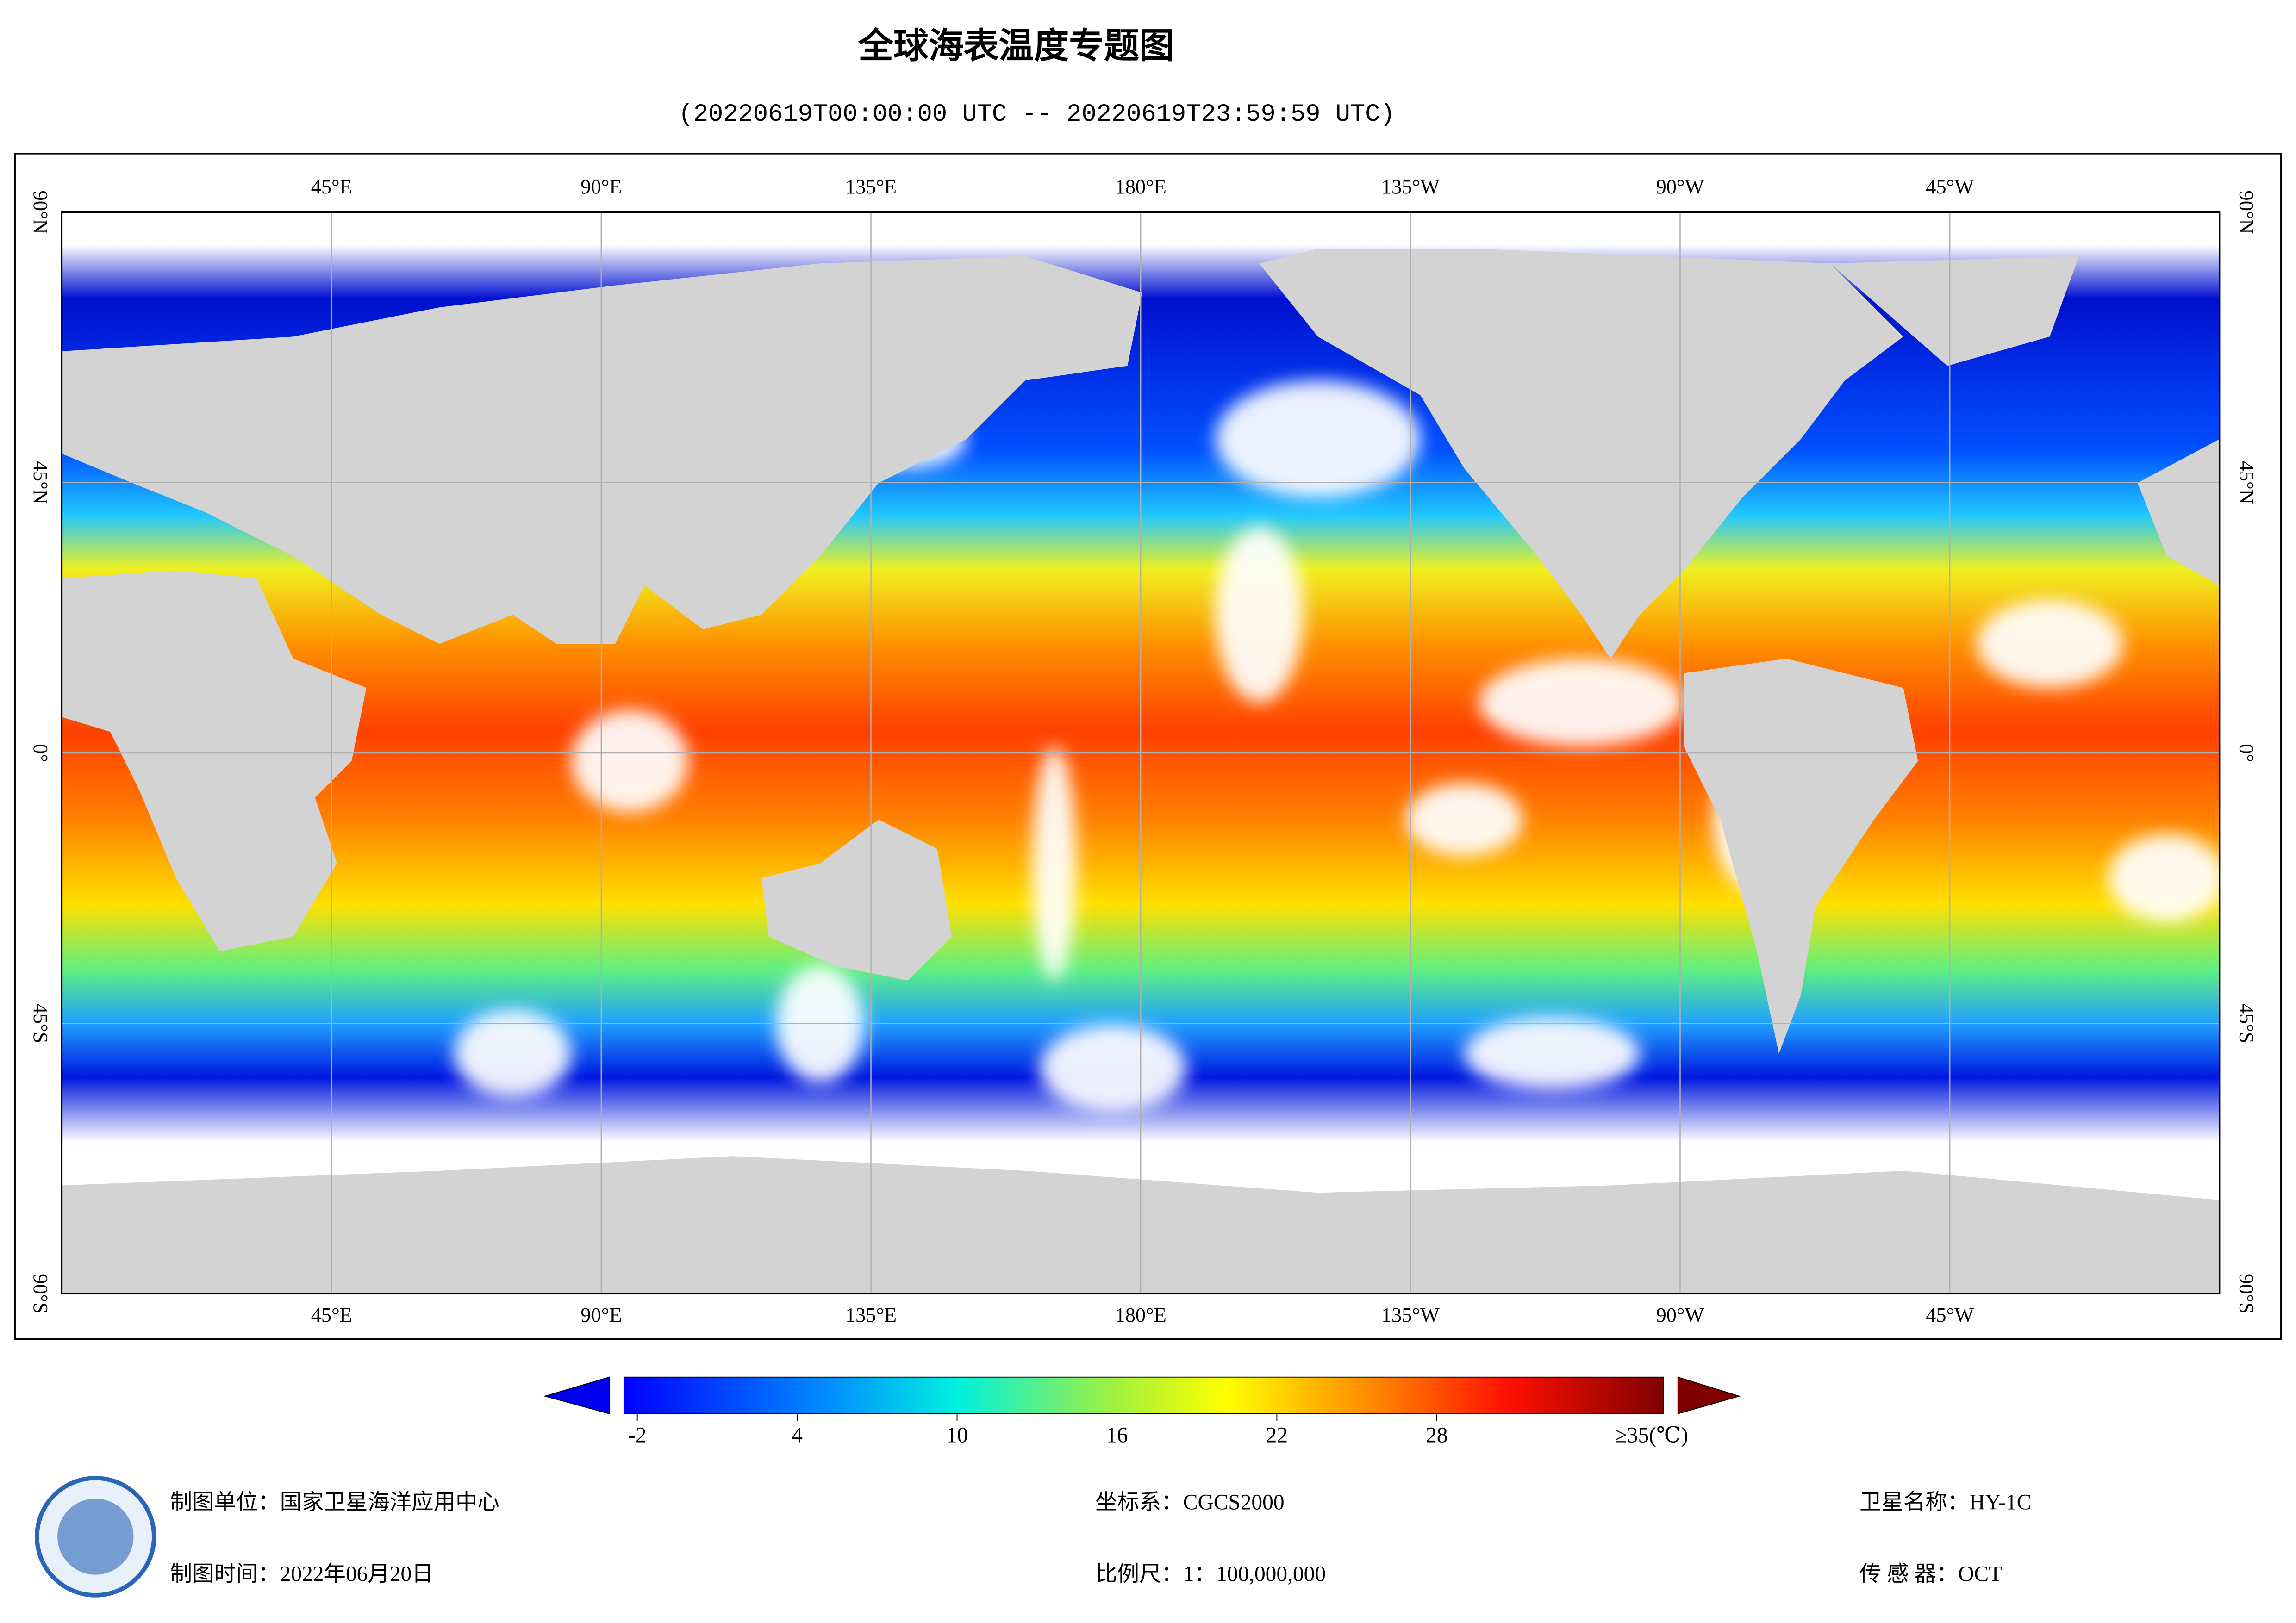 This screenshot has height=1623, width=2296. I want to click on colorbar-ramp, so click(1143, 1395).